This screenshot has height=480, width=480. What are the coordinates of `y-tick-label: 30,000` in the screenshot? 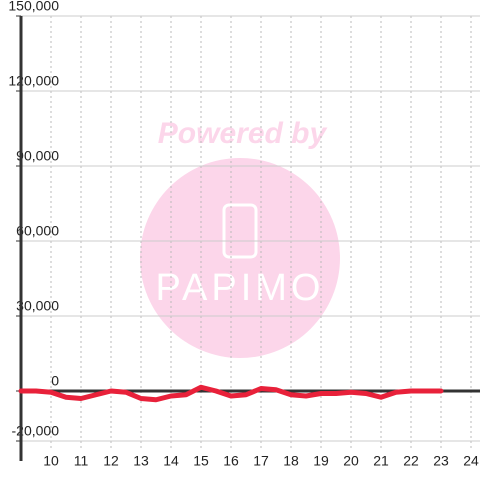 It's located at (37, 306).